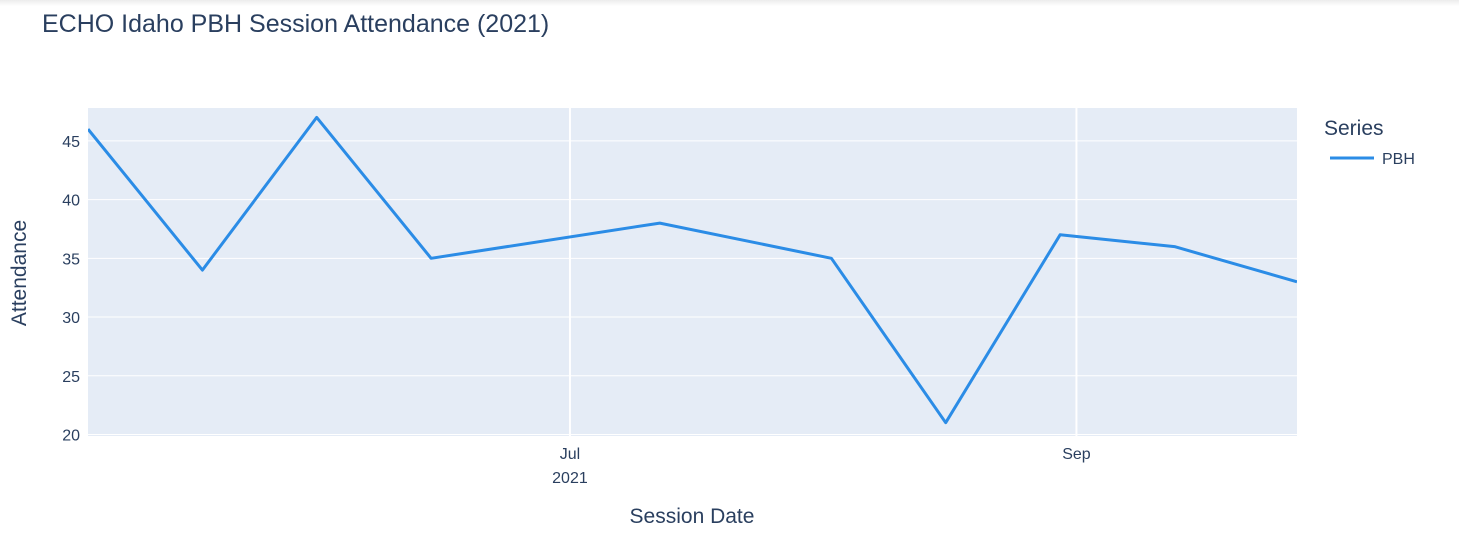  What do you see at coordinates (692, 516) in the screenshot?
I see `x-axis-title: Session Date` at bounding box center [692, 516].